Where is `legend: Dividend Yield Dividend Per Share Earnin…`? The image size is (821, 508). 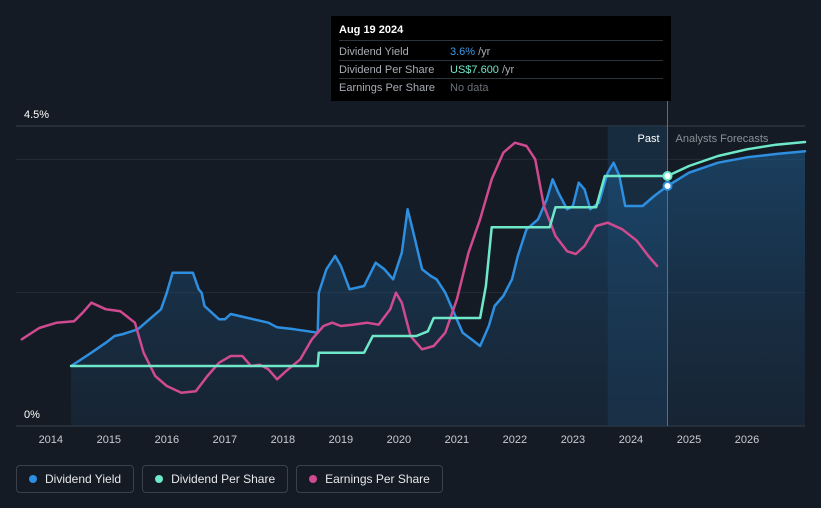 legend: Dividend Yield Dividend Per Share Earnin… is located at coordinates (229, 479).